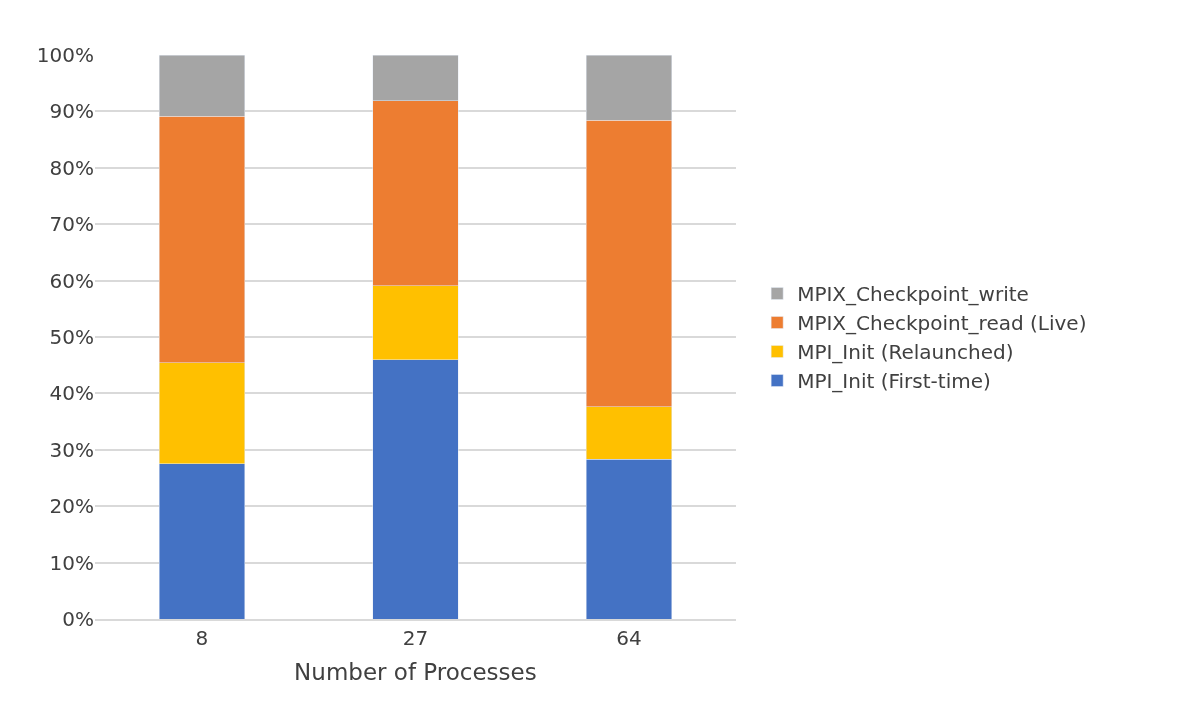 This screenshot has width=1193, height=709. Describe the element at coordinates (71, 337) in the screenshot. I see `y-tick-label: 50%` at that location.